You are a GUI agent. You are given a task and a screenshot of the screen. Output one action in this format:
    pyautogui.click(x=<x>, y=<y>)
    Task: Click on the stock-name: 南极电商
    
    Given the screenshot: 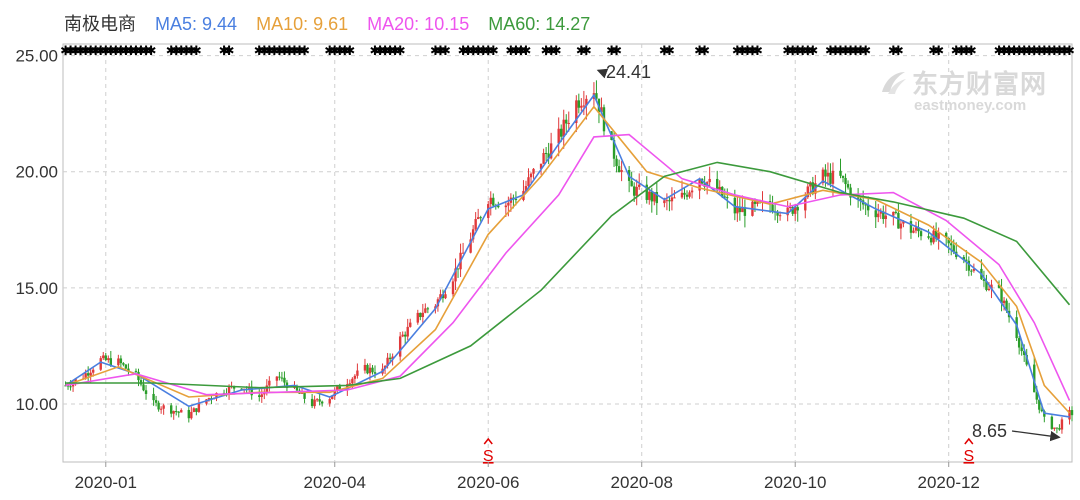 What is the action you would take?
    pyautogui.click(x=100, y=24)
    